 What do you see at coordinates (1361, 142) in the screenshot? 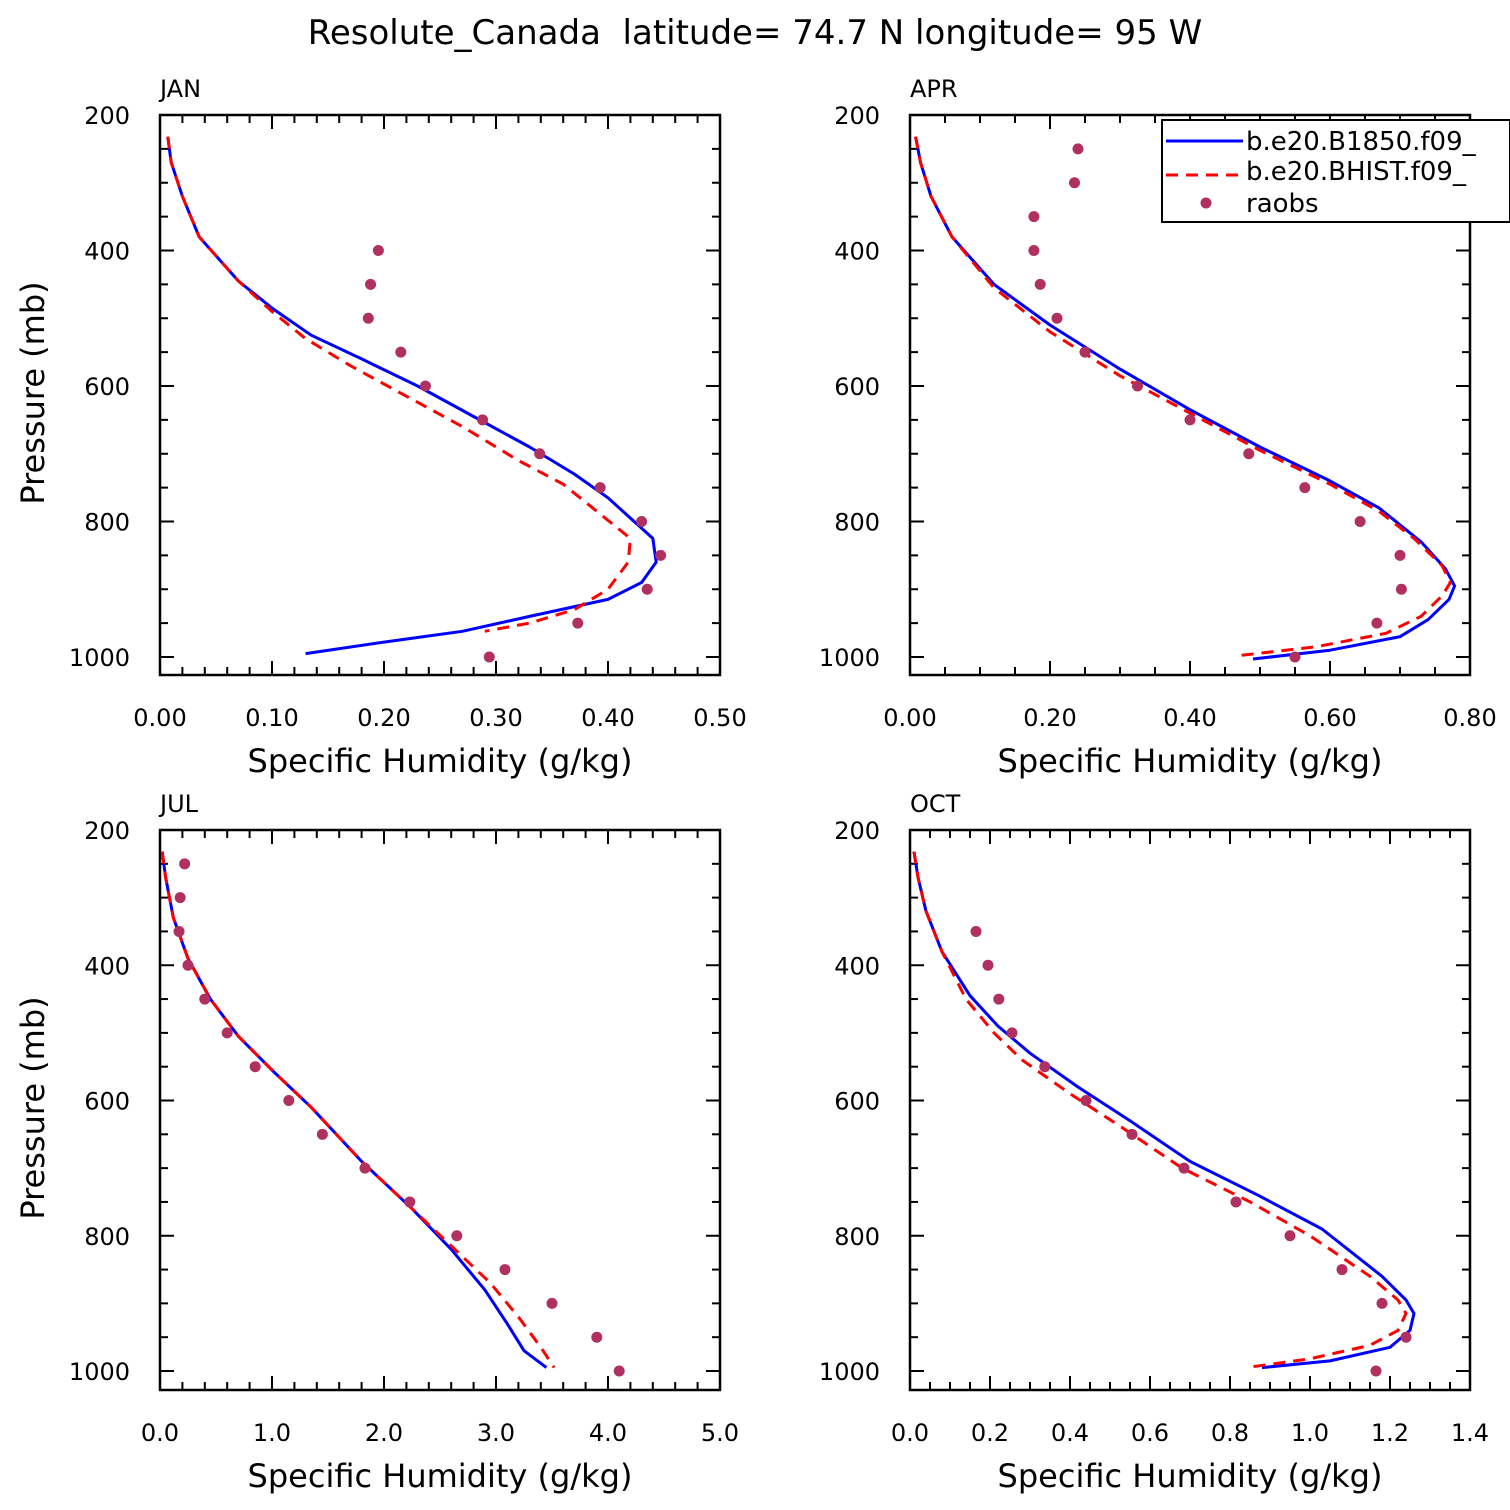
I see `legend-label-model1: b.e20.B1850.f09_` at bounding box center [1361, 142].